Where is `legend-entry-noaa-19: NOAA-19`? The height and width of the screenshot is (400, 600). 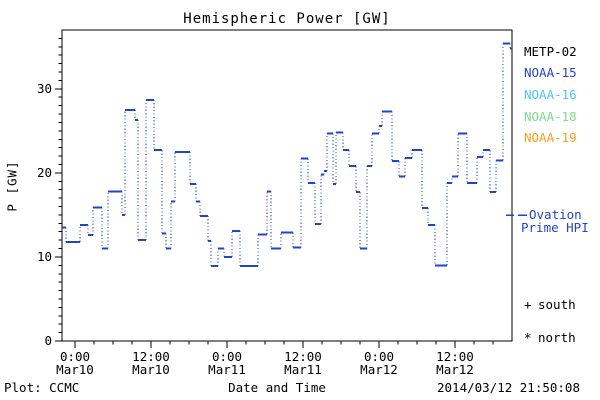 legend-entry-noaa-19: NOAA-19 is located at coordinates (550, 137).